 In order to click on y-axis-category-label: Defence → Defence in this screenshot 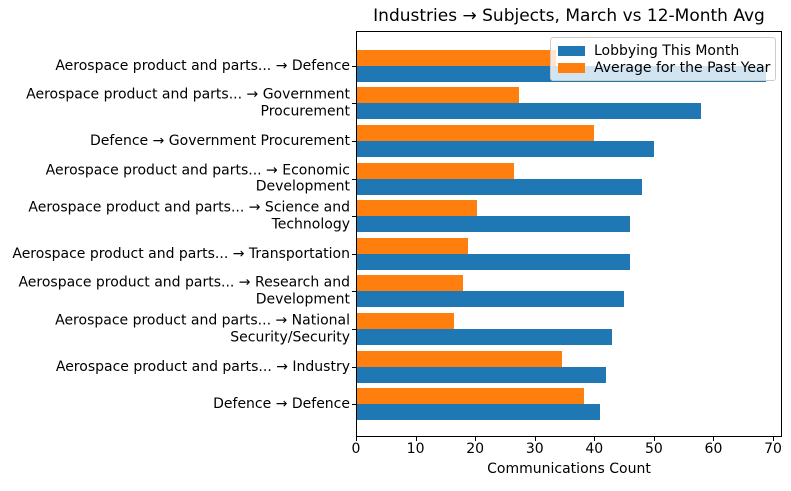, I will do `click(281, 403)`.